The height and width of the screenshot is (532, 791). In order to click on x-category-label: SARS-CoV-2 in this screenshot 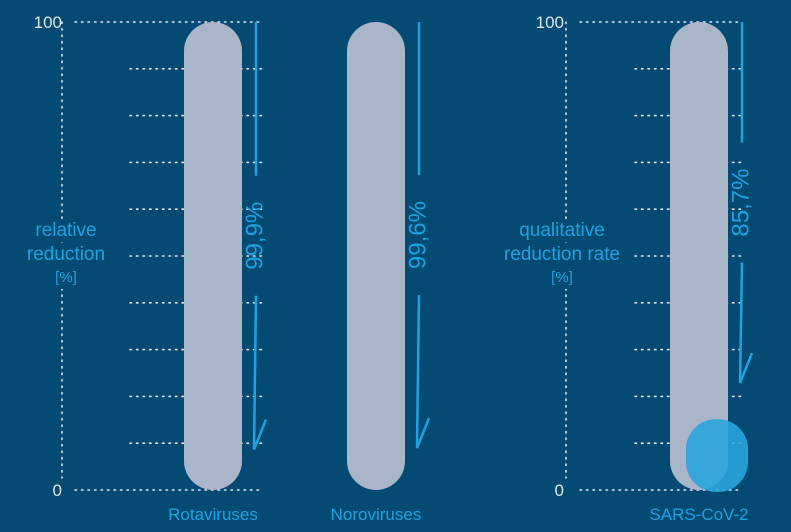, I will do `click(698, 514)`.